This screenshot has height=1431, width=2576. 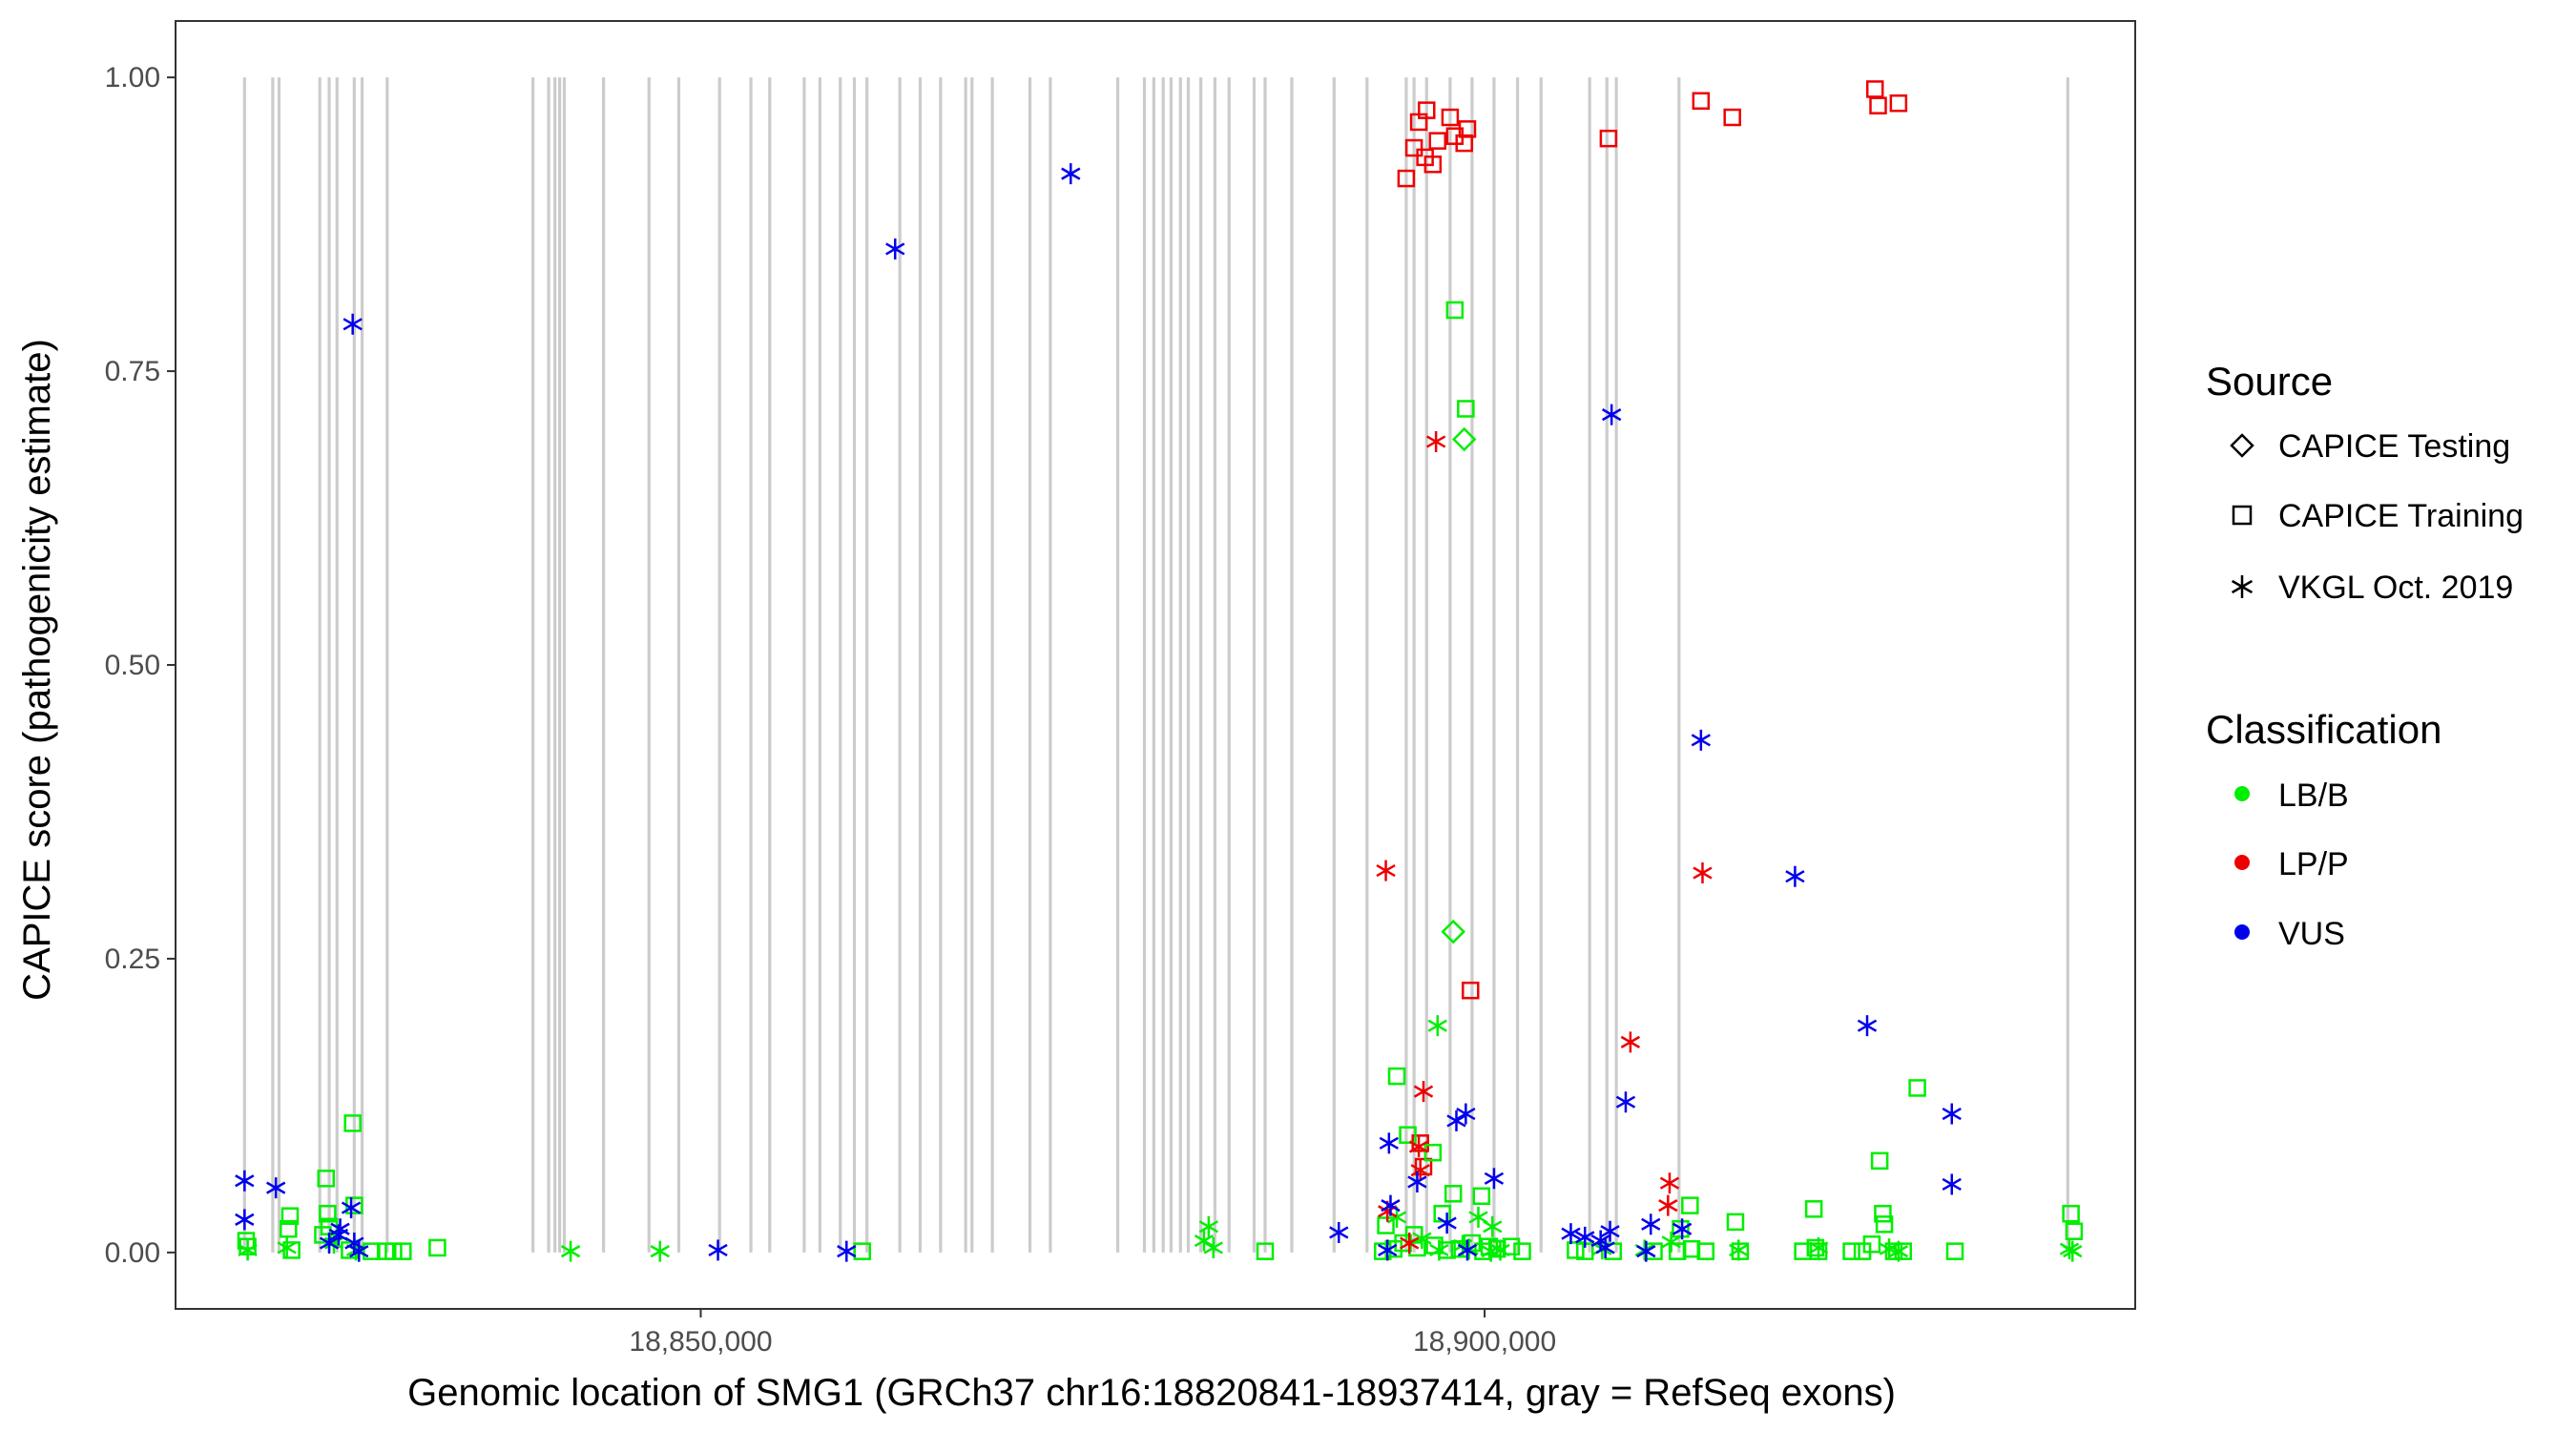 I want to click on diamond-point, so click(x=1453, y=931).